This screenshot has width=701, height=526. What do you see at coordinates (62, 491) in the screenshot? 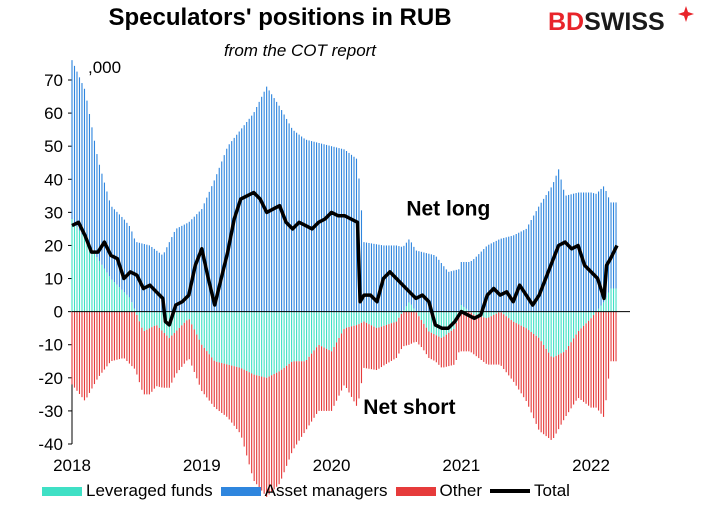
I see `legend-swatch-leveraged` at bounding box center [62, 491].